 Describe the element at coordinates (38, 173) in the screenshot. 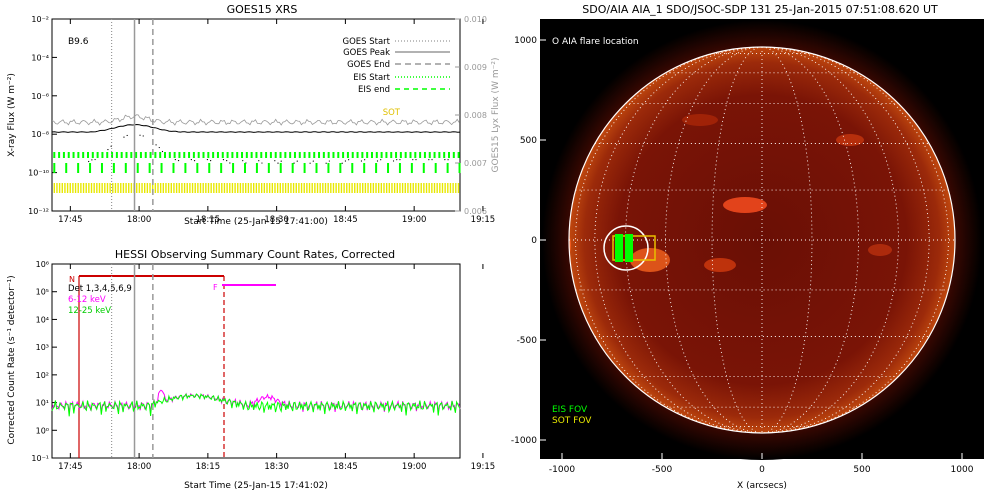

I see `goes-y-tick-label: 10⁻¹⁰` at that location.